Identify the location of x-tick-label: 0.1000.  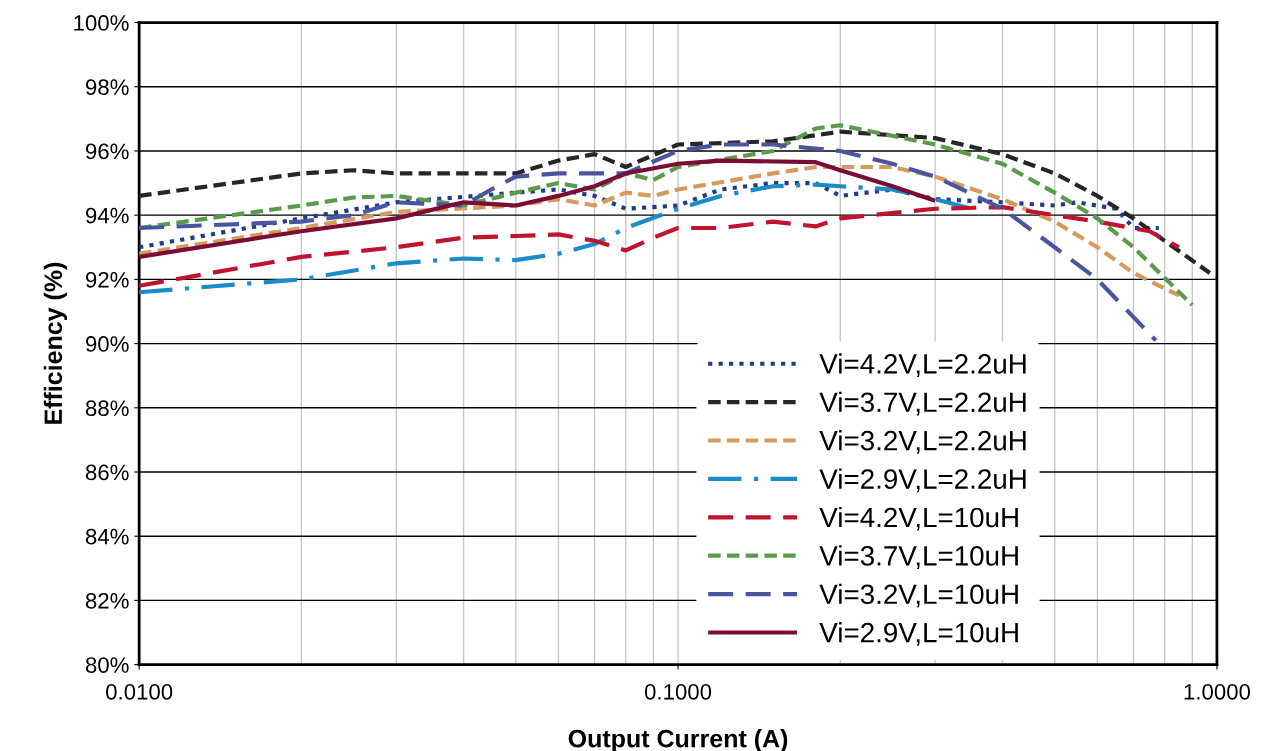
(678, 691).